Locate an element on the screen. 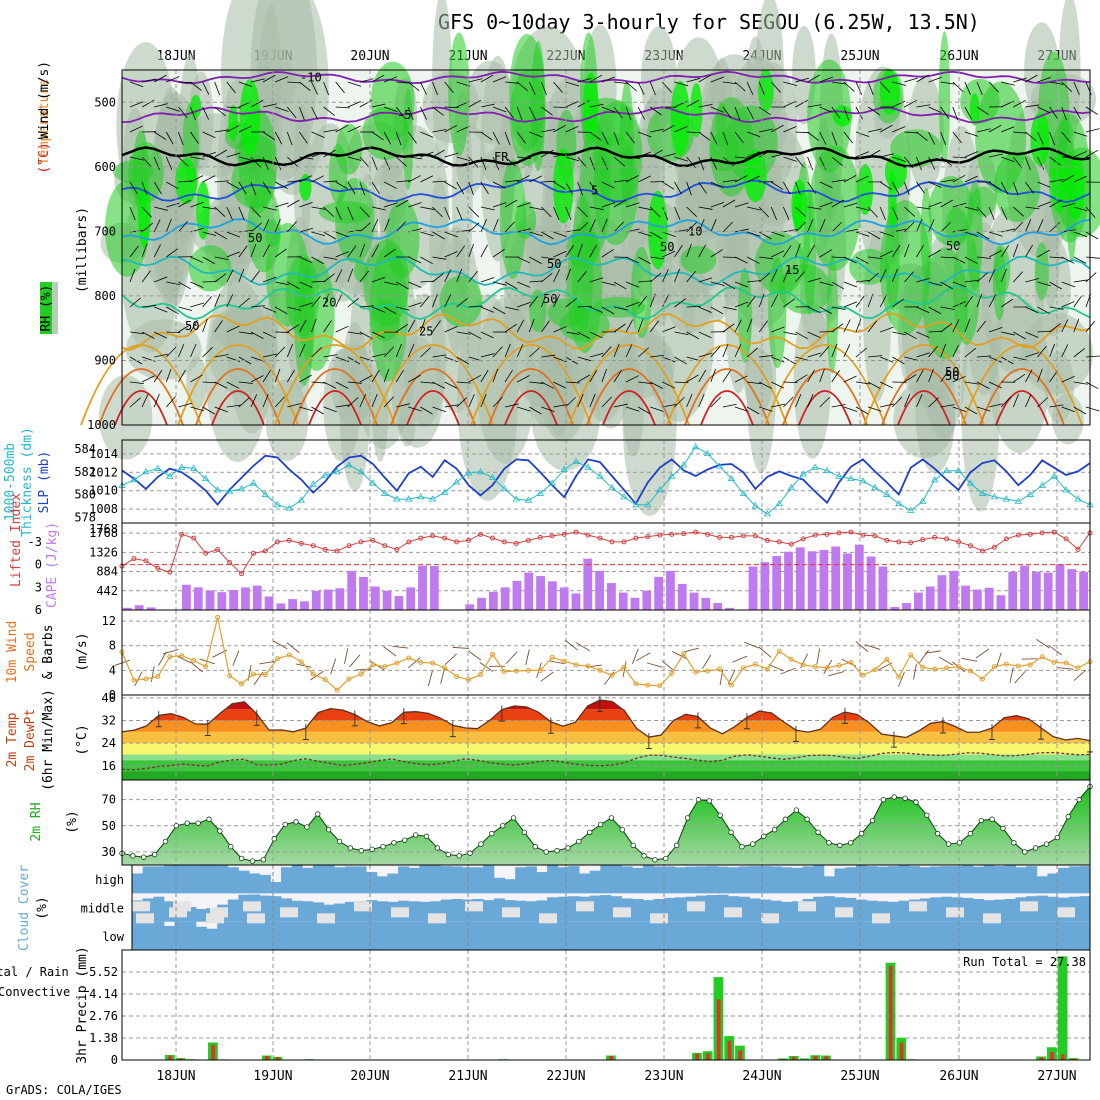  panel-frame is located at coordinates (606, 1005).